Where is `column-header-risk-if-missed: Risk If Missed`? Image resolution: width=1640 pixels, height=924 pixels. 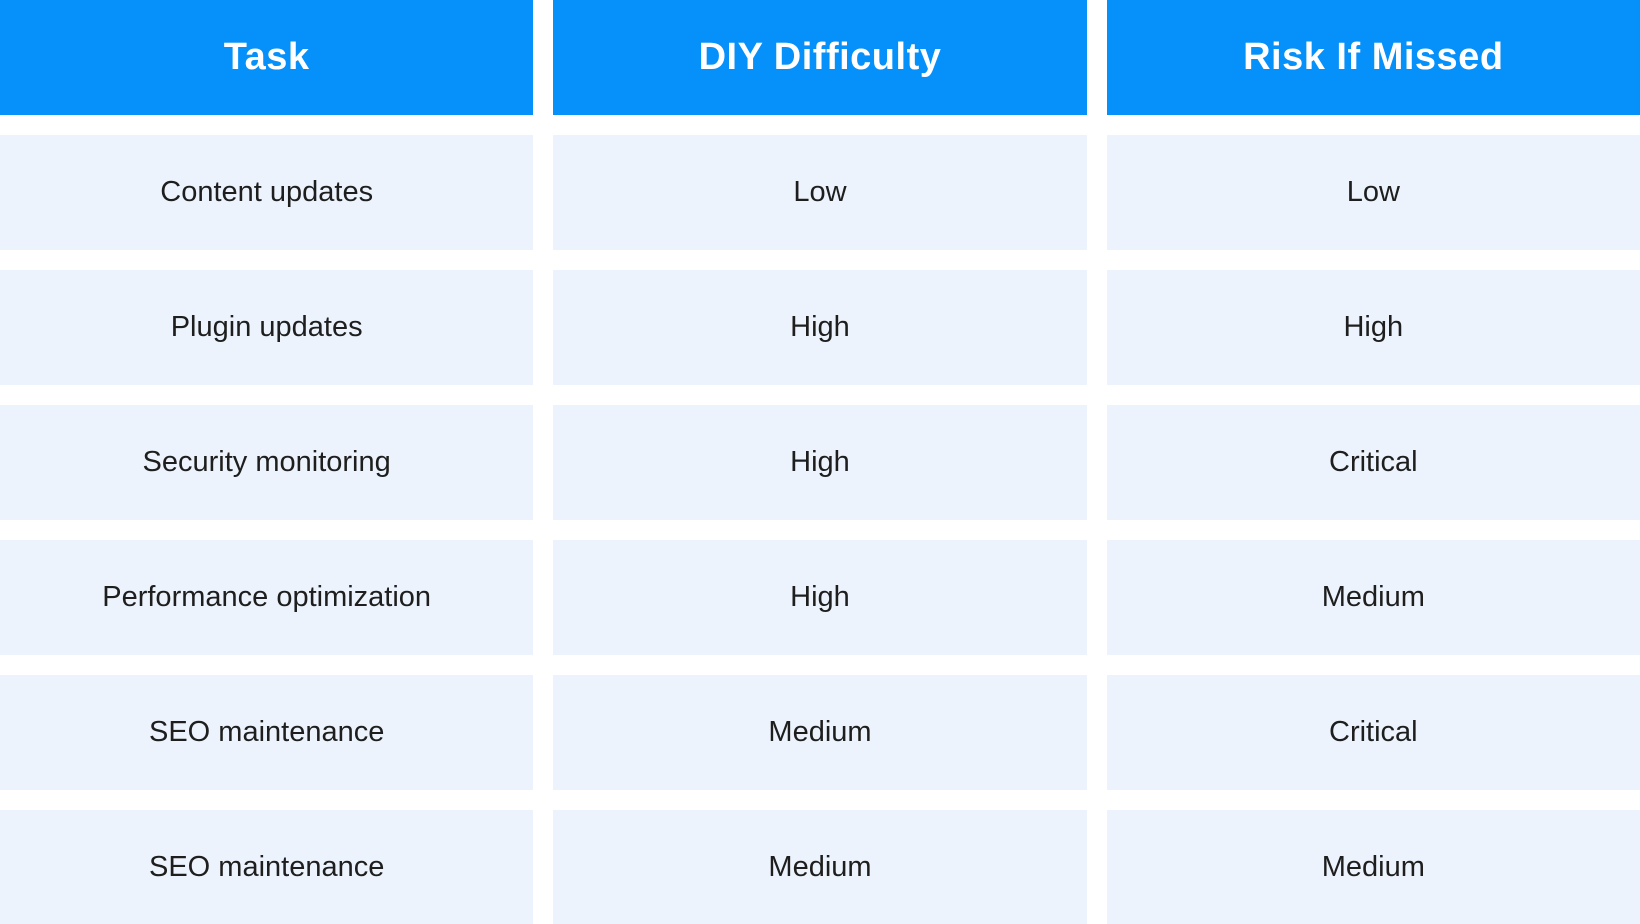
column-header-risk-if-missed: Risk If Missed is located at coordinates (1373, 57).